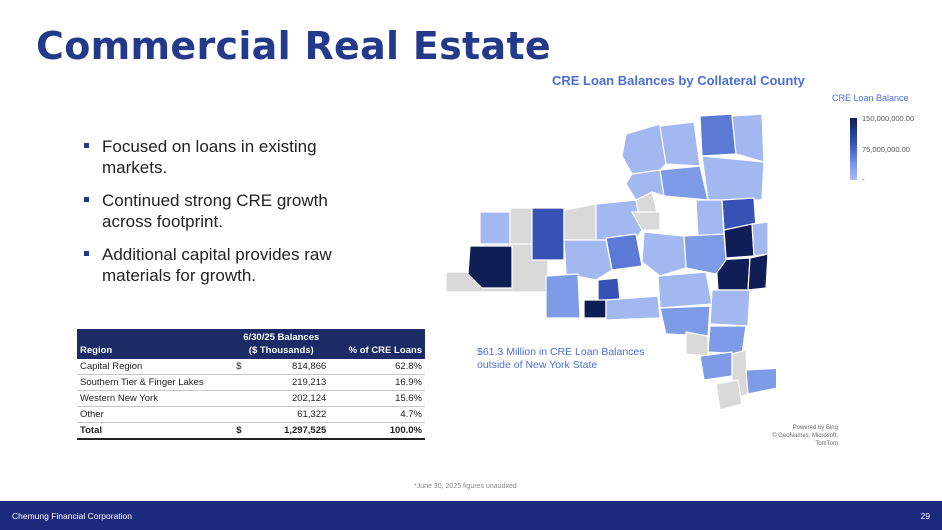  I want to click on legend-min-label: -, so click(863, 179).